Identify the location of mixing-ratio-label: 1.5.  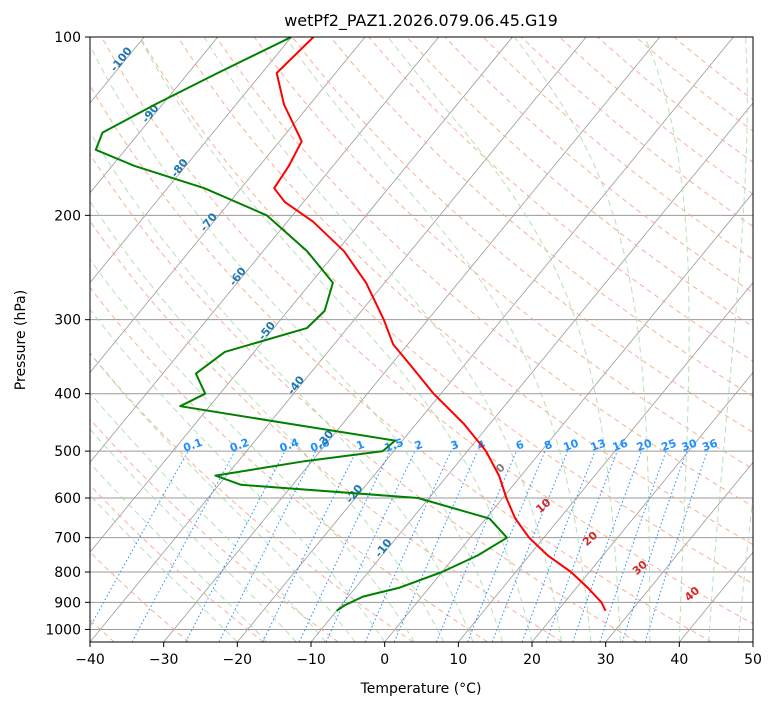
(394, 445).